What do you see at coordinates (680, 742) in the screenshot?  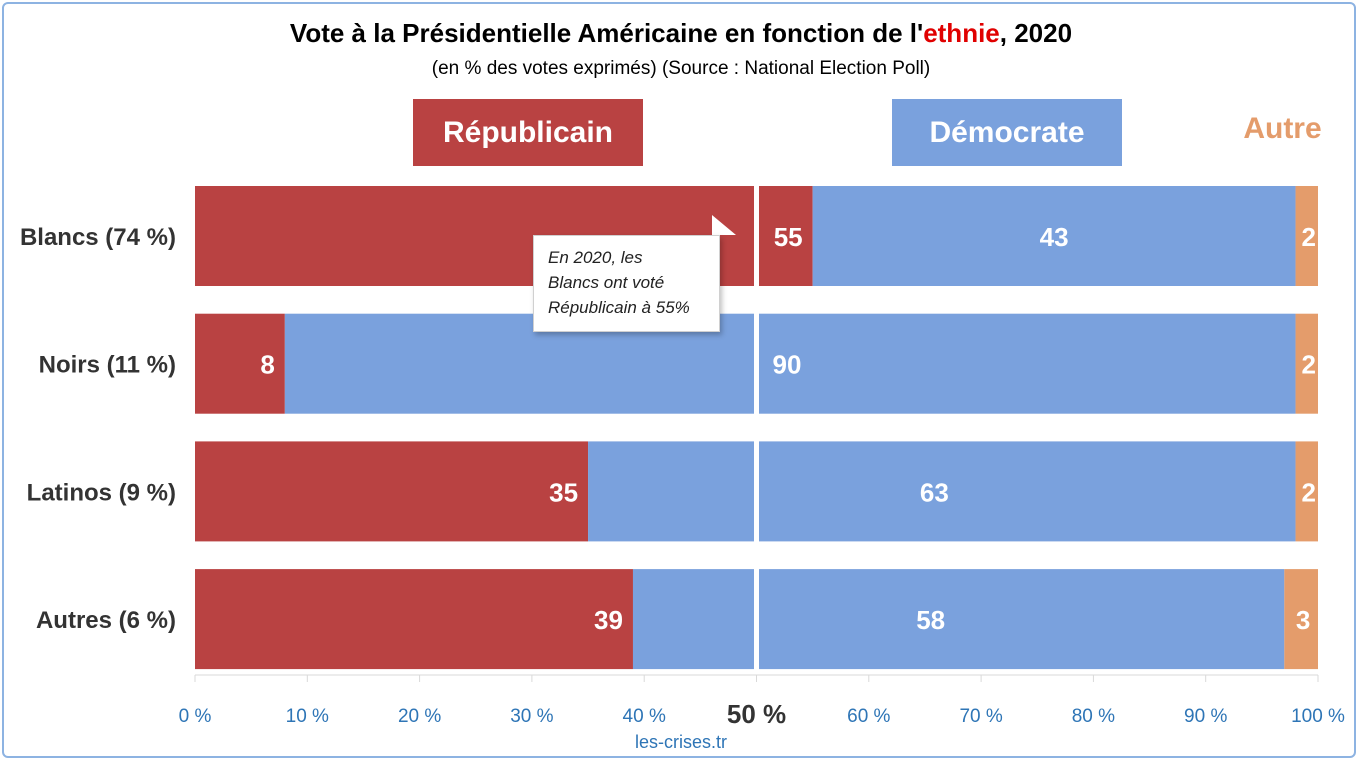 I see `source-credit: les-crises.tr` at bounding box center [680, 742].